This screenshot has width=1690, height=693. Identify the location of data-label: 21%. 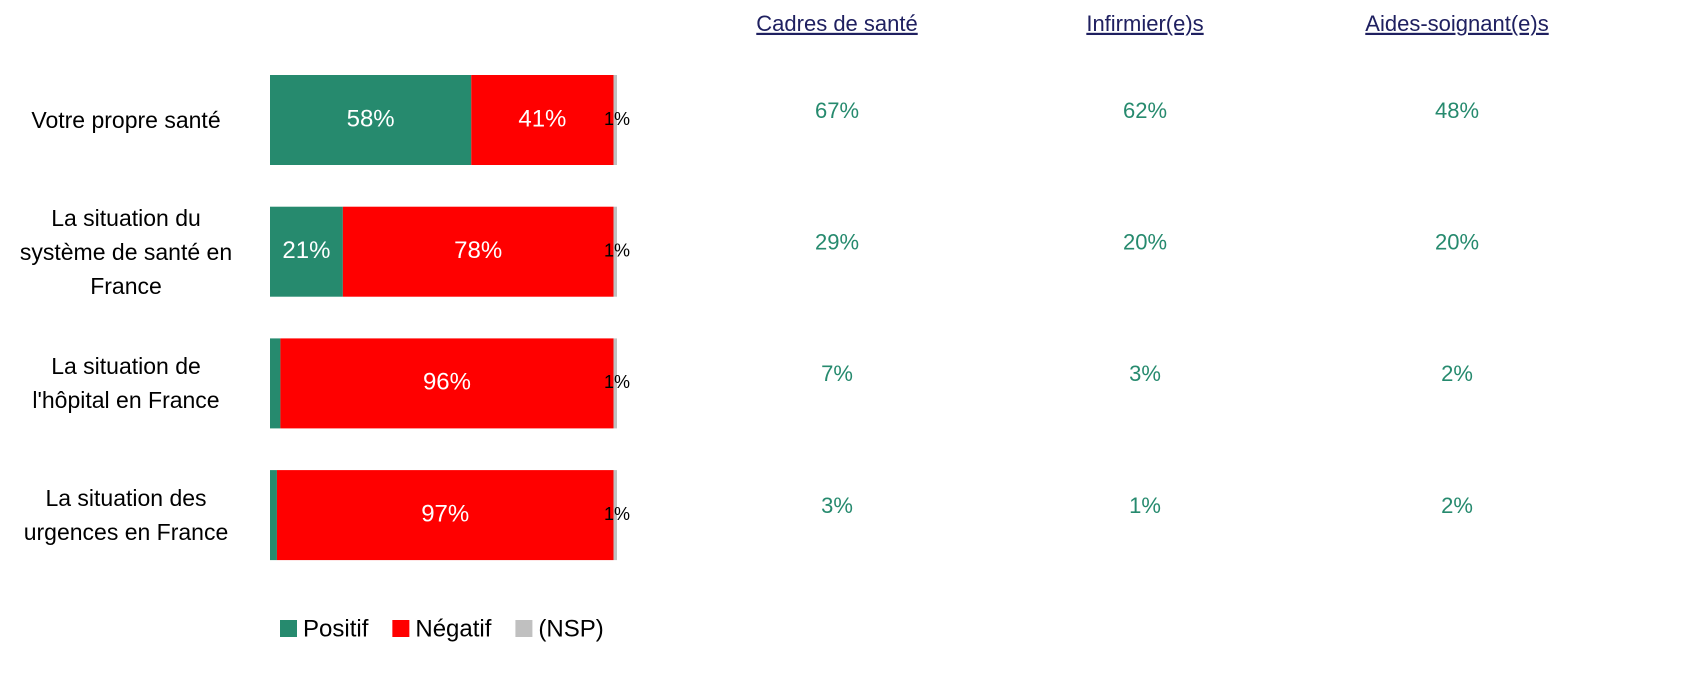
(306, 250).